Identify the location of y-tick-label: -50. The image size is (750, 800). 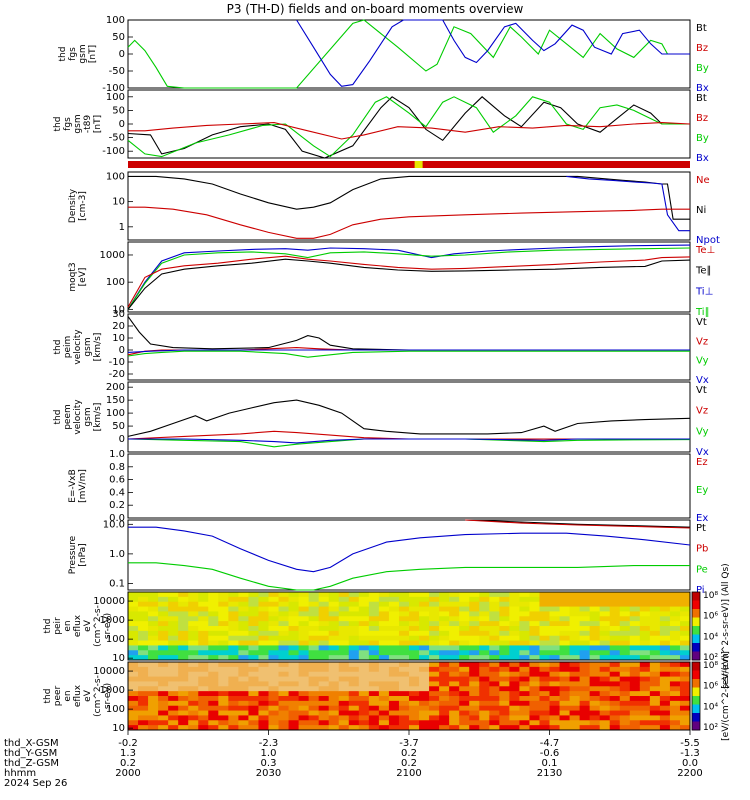
(117, 138).